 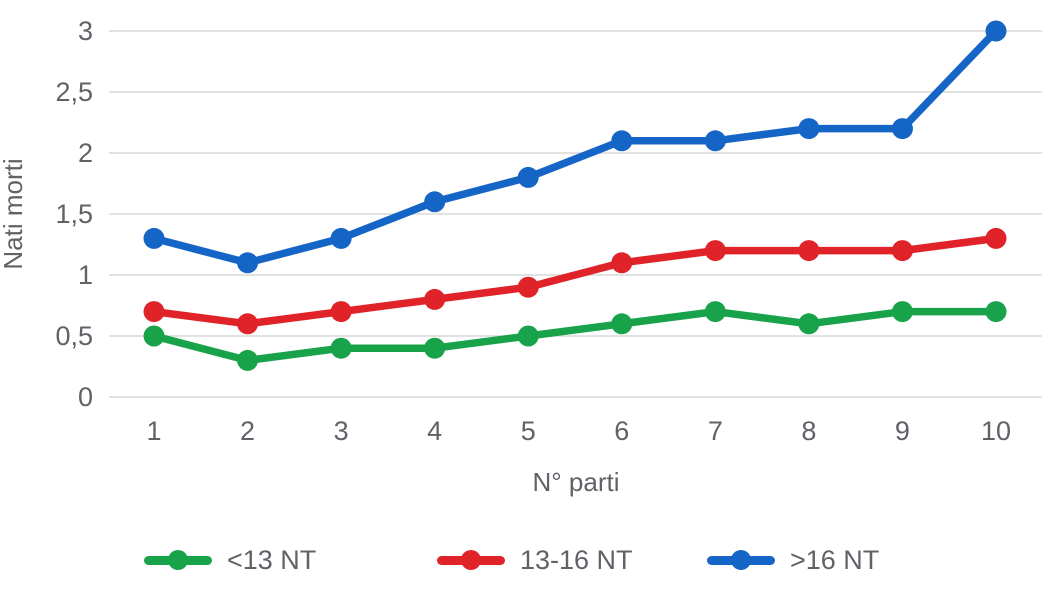 What do you see at coordinates (576, 482) in the screenshot?
I see `x-axis-title: N° parti` at bounding box center [576, 482].